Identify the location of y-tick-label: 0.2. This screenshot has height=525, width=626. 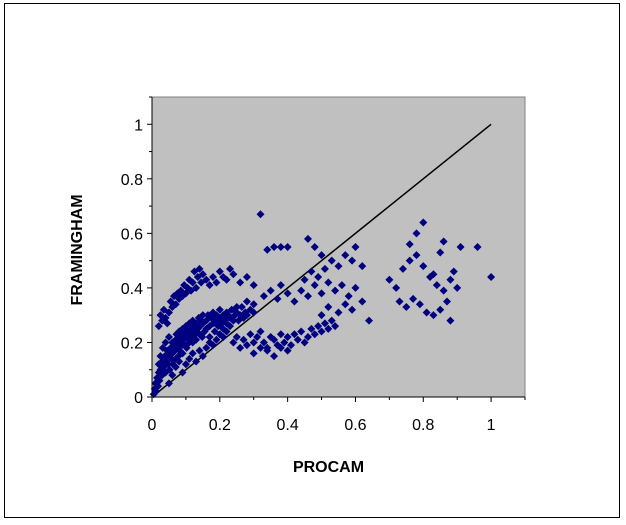
(132, 343).